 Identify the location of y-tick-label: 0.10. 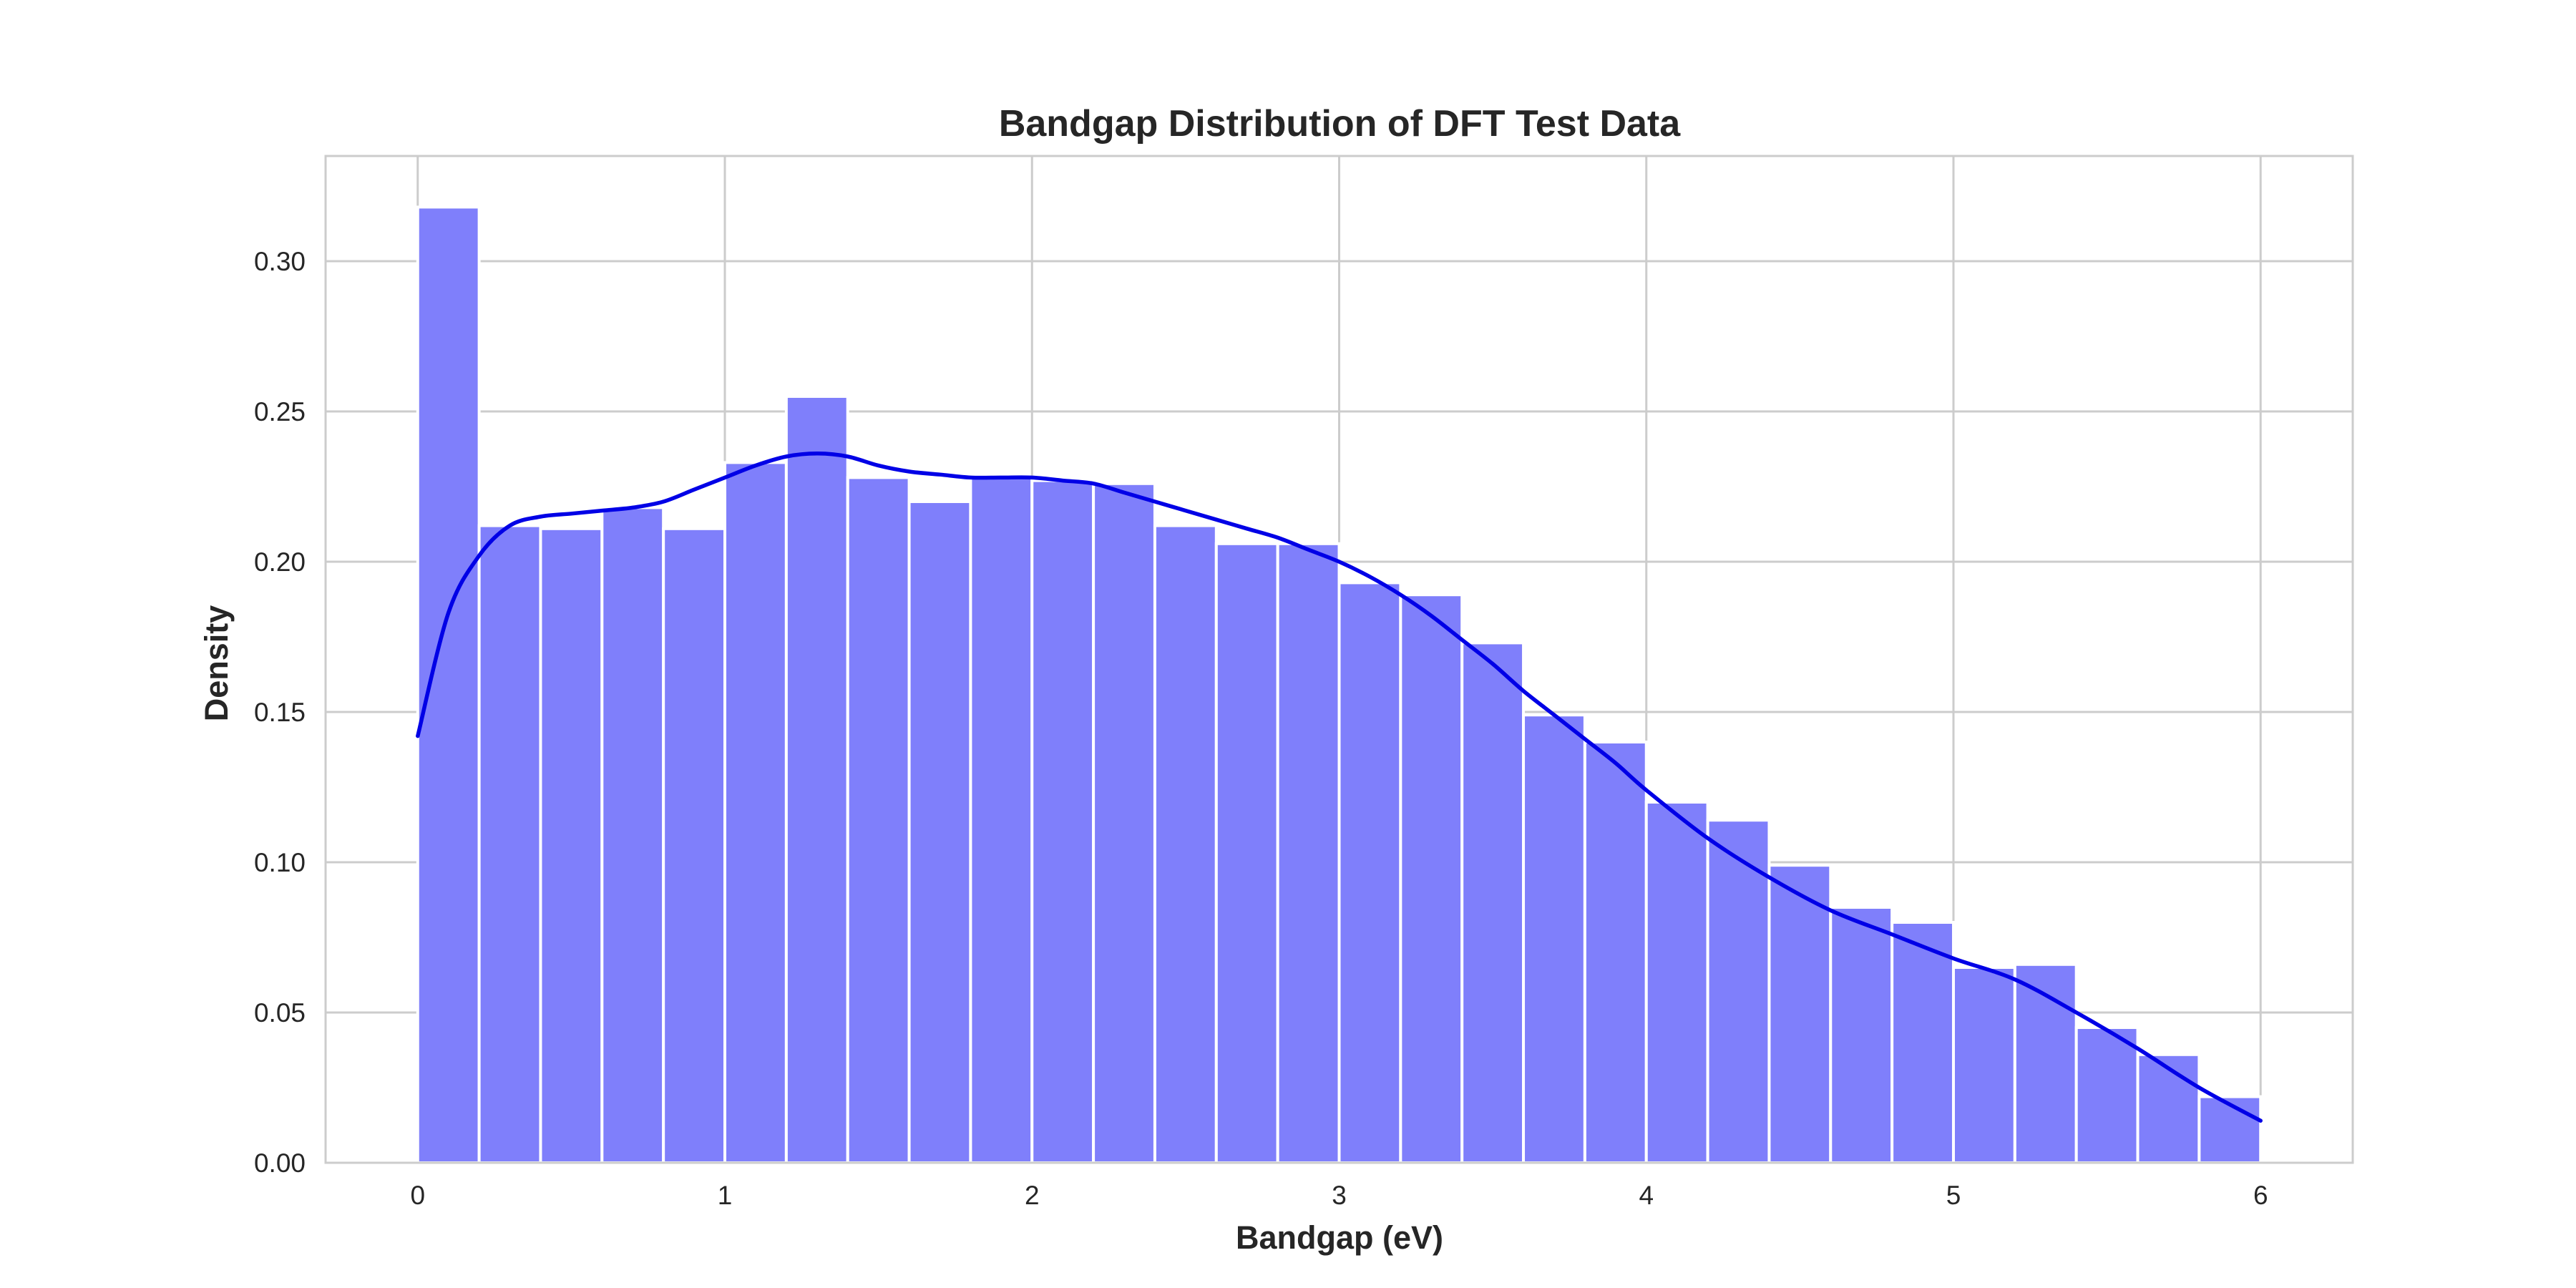
(280, 862).